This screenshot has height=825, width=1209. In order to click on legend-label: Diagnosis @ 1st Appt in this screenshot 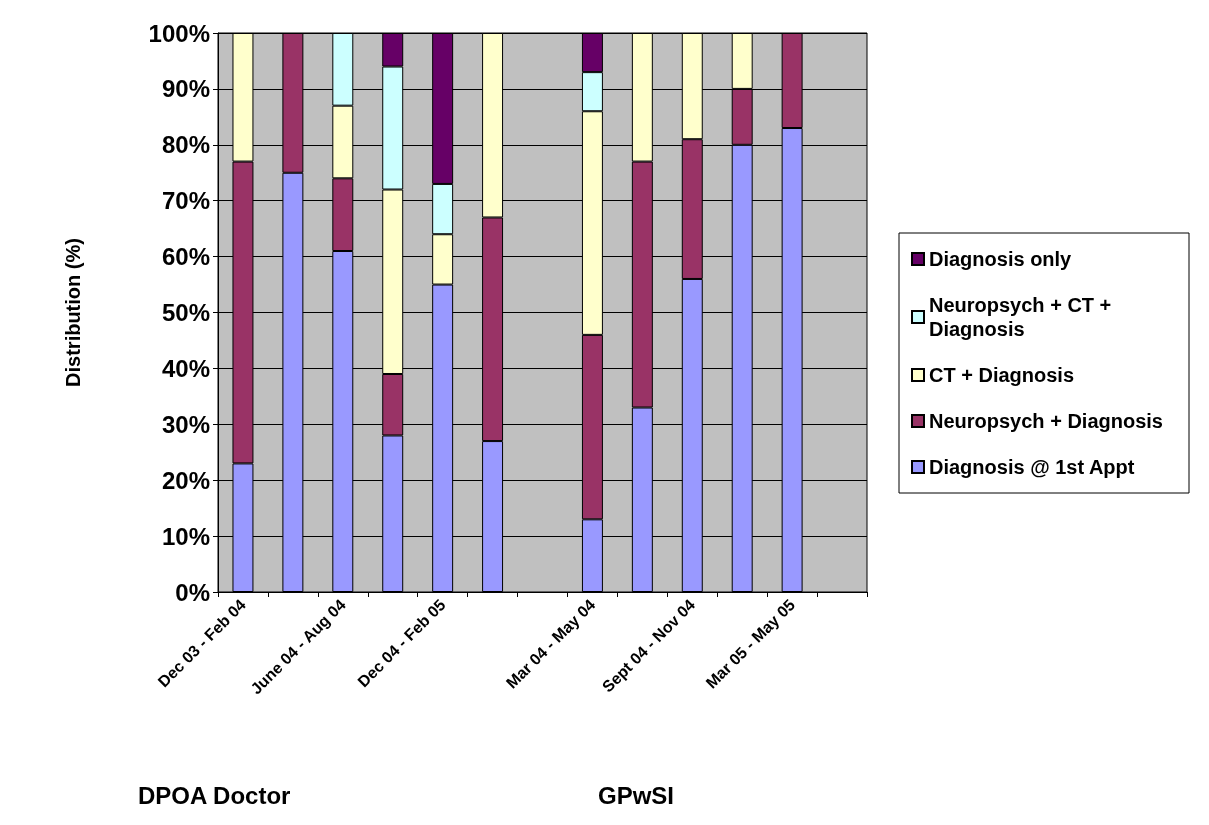, I will do `click(1032, 467)`.